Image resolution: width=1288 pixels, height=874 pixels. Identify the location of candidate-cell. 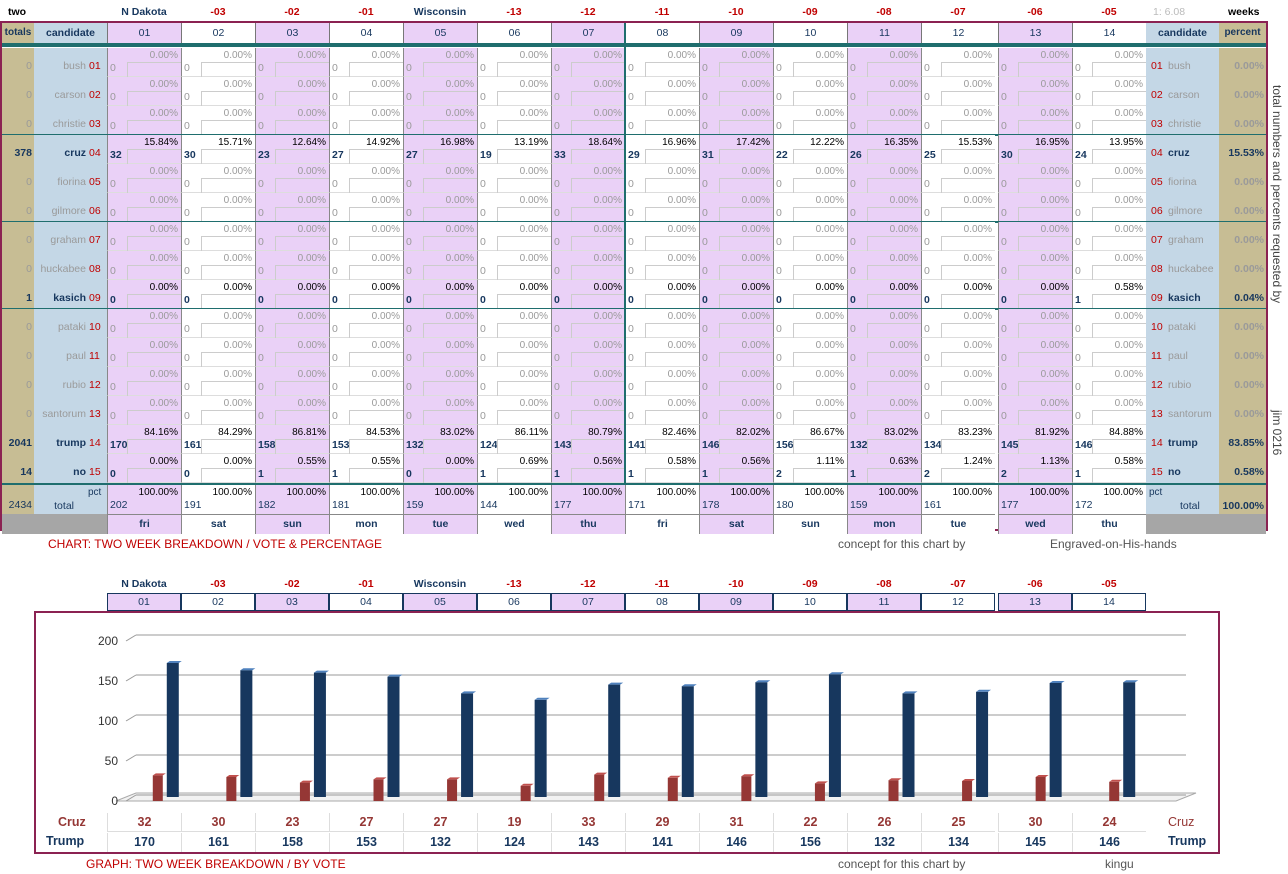
(70, 236).